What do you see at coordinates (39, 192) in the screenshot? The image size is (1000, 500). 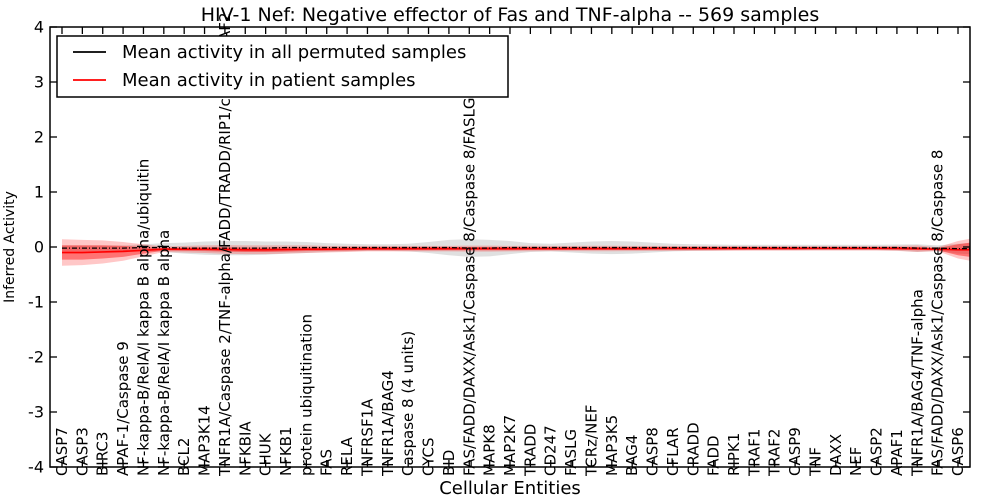 I see `y-tick-label: 1` at bounding box center [39, 192].